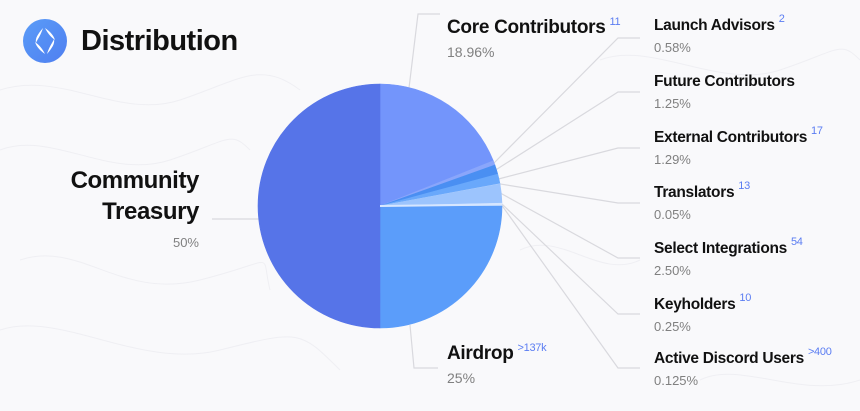 The height and width of the screenshot is (411, 860). I want to click on translators-pct: 0.05%, so click(672, 214).